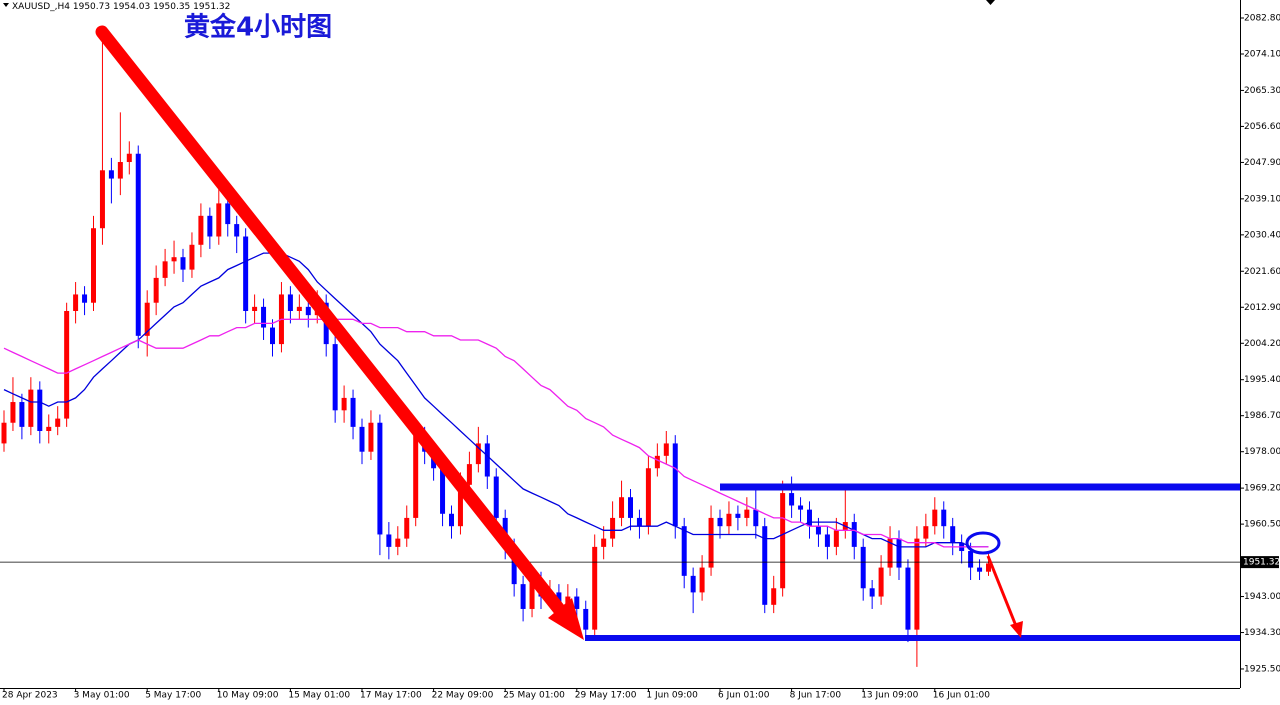  I want to click on y-tick-label: 1934.30, so click(1262, 633).